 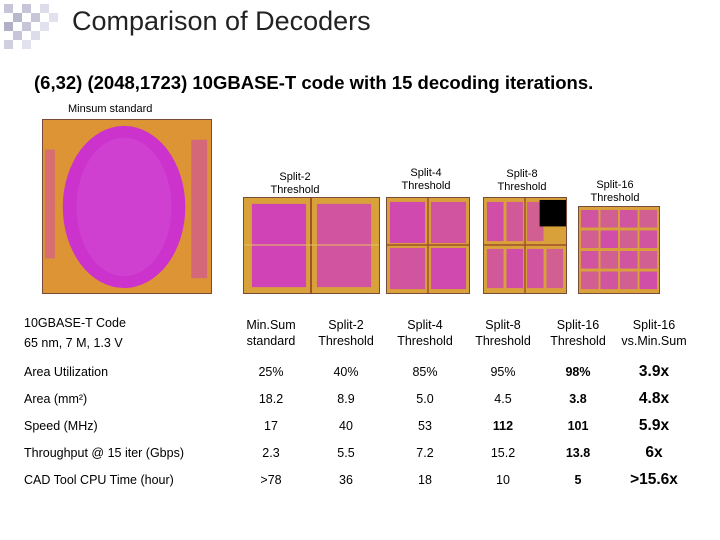 What do you see at coordinates (503, 425) in the screenshot?
I see `table-cell: 112` at bounding box center [503, 425].